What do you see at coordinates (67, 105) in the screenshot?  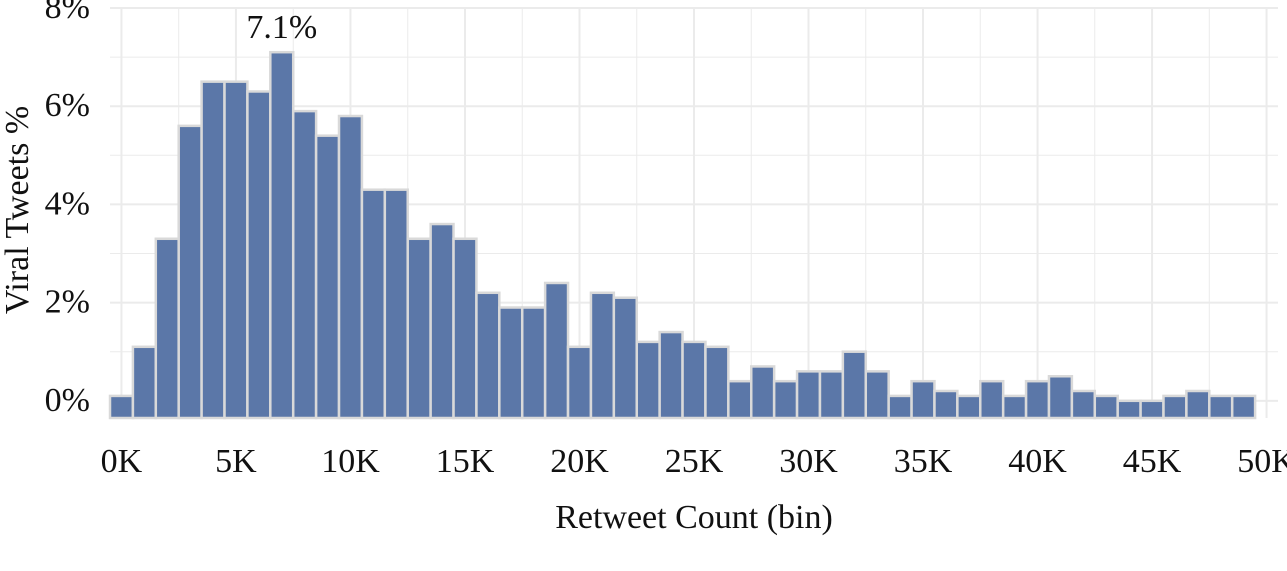 I see `y-tick-label: 6%` at bounding box center [67, 105].